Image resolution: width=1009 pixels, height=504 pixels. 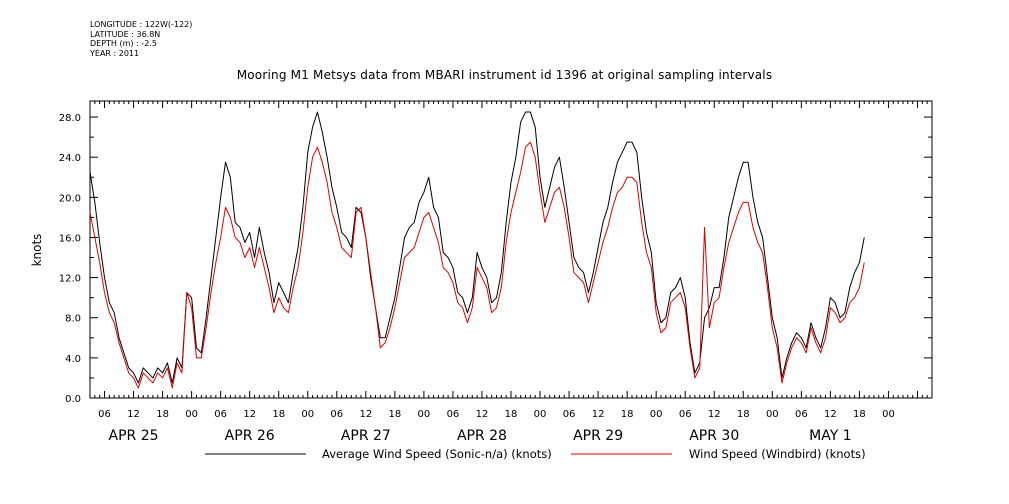 What do you see at coordinates (134, 436) in the screenshot?
I see `day-label: APR 25` at bounding box center [134, 436].